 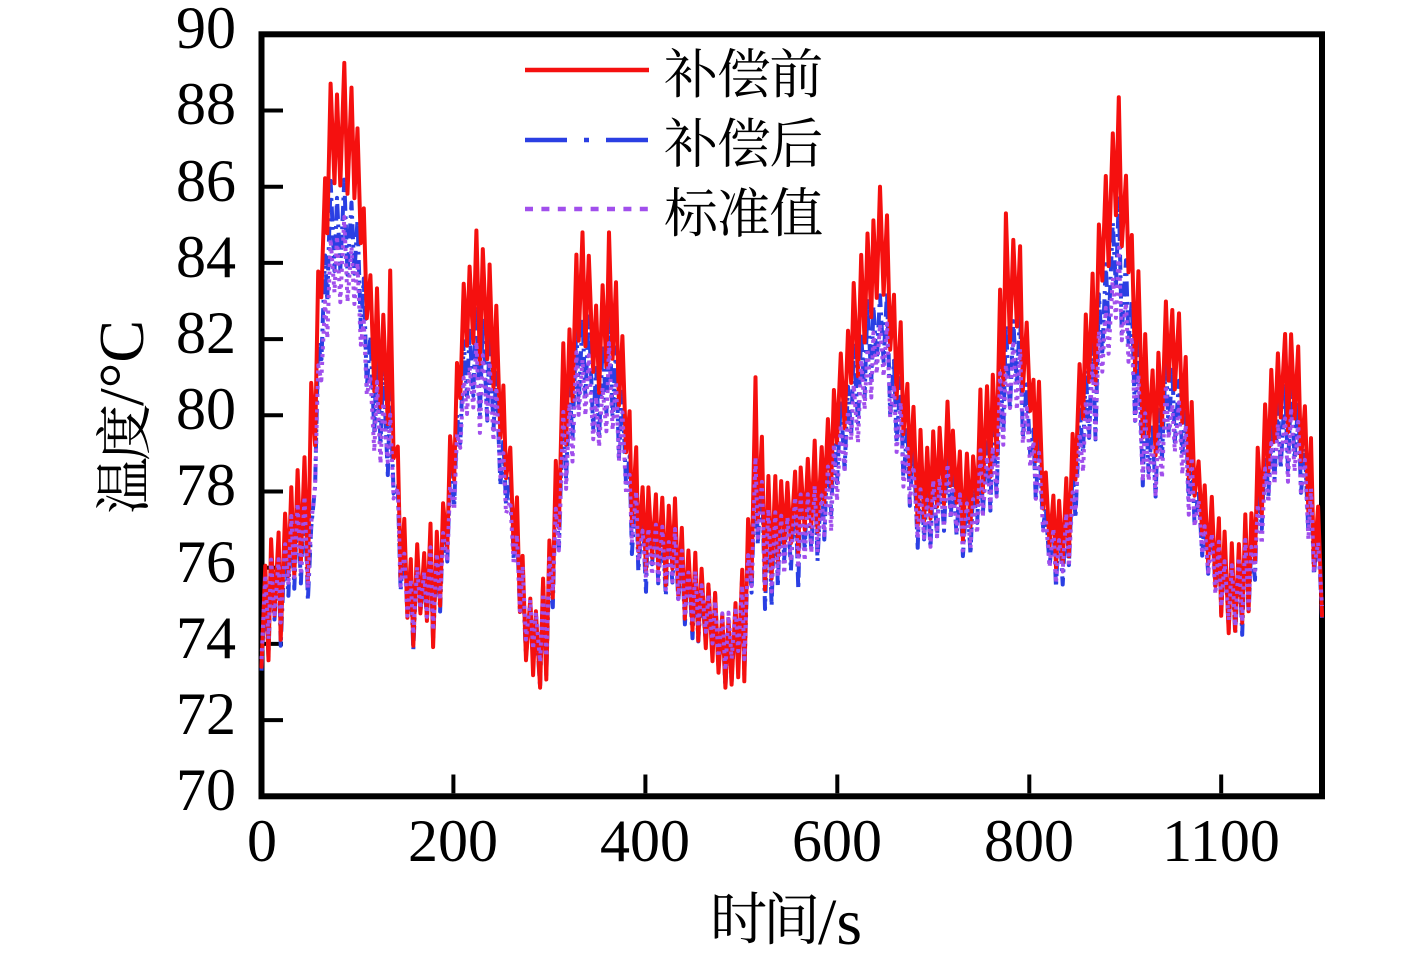 I want to click on svg-text: /°C, so click(x=121, y=363).